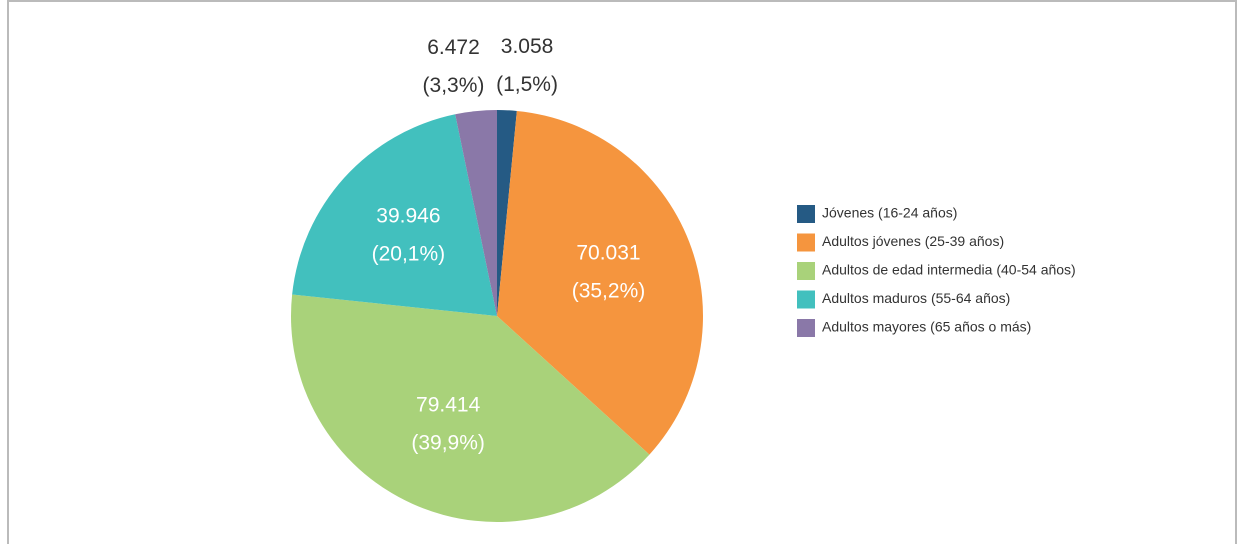 This screenshot has width=1244, height=544. What do you see at coordinates (949, 270) in the screenshot?
I see `legend-label: Adultos de edad intermedia (40-54 años)` at bounding box center [949, 270].